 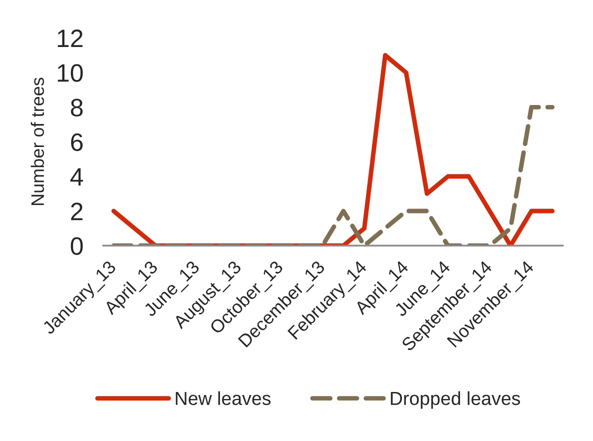 What do you see at coordinates (77, 177) in the screenshot?
I see `y-tick-label: 4` at bounding box center [77, 177].